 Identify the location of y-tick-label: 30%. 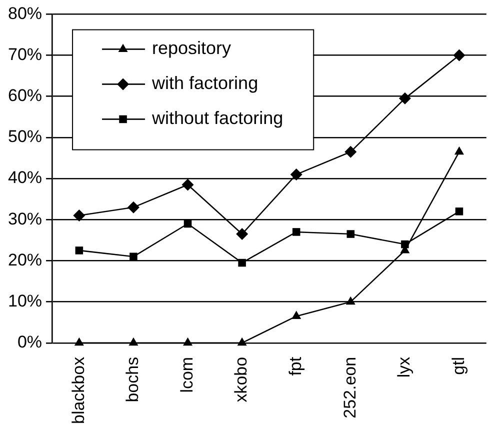
(25, 218).